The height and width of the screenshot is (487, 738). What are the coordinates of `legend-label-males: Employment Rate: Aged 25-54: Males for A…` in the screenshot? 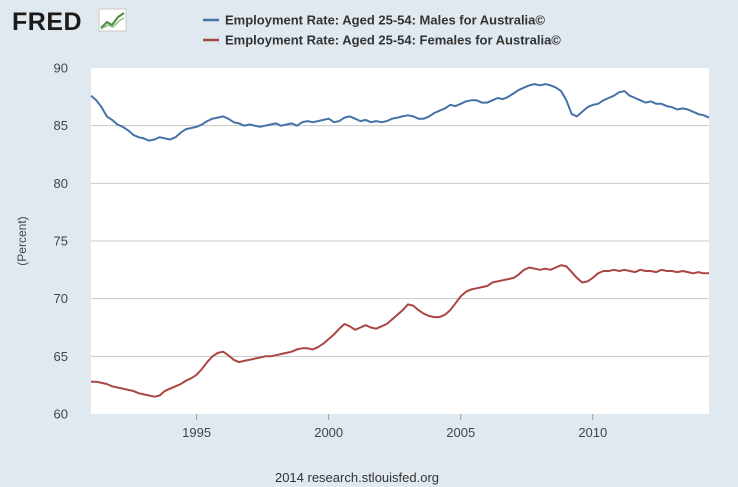 It's located at (385, 20).